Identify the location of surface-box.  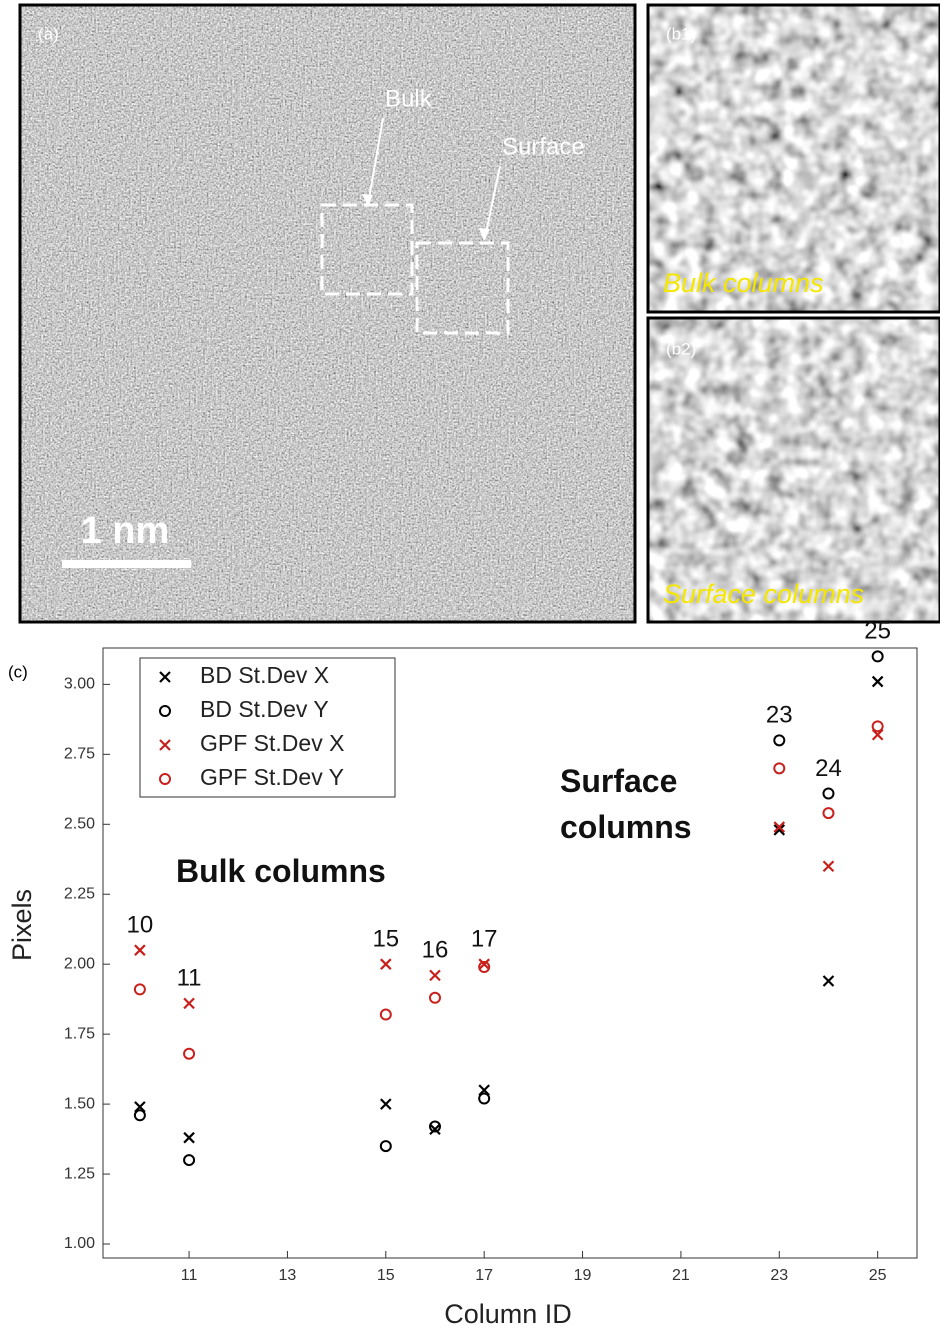
(462, 288).